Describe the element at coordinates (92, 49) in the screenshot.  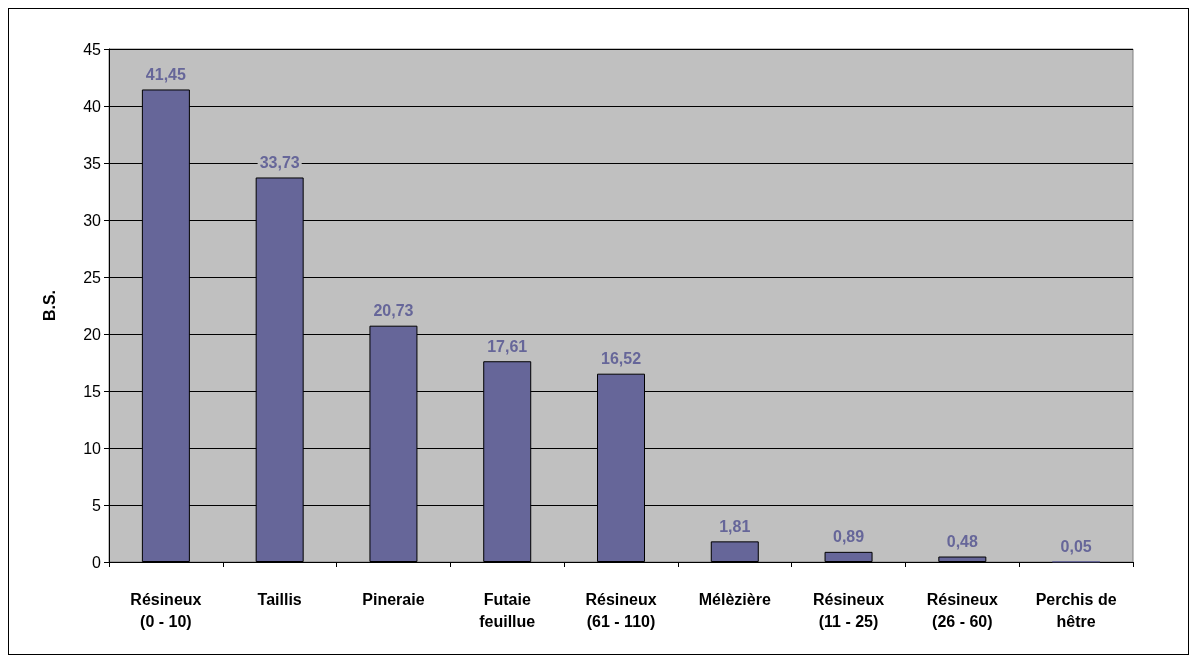
I see `y-tick-label: 45` at that location.